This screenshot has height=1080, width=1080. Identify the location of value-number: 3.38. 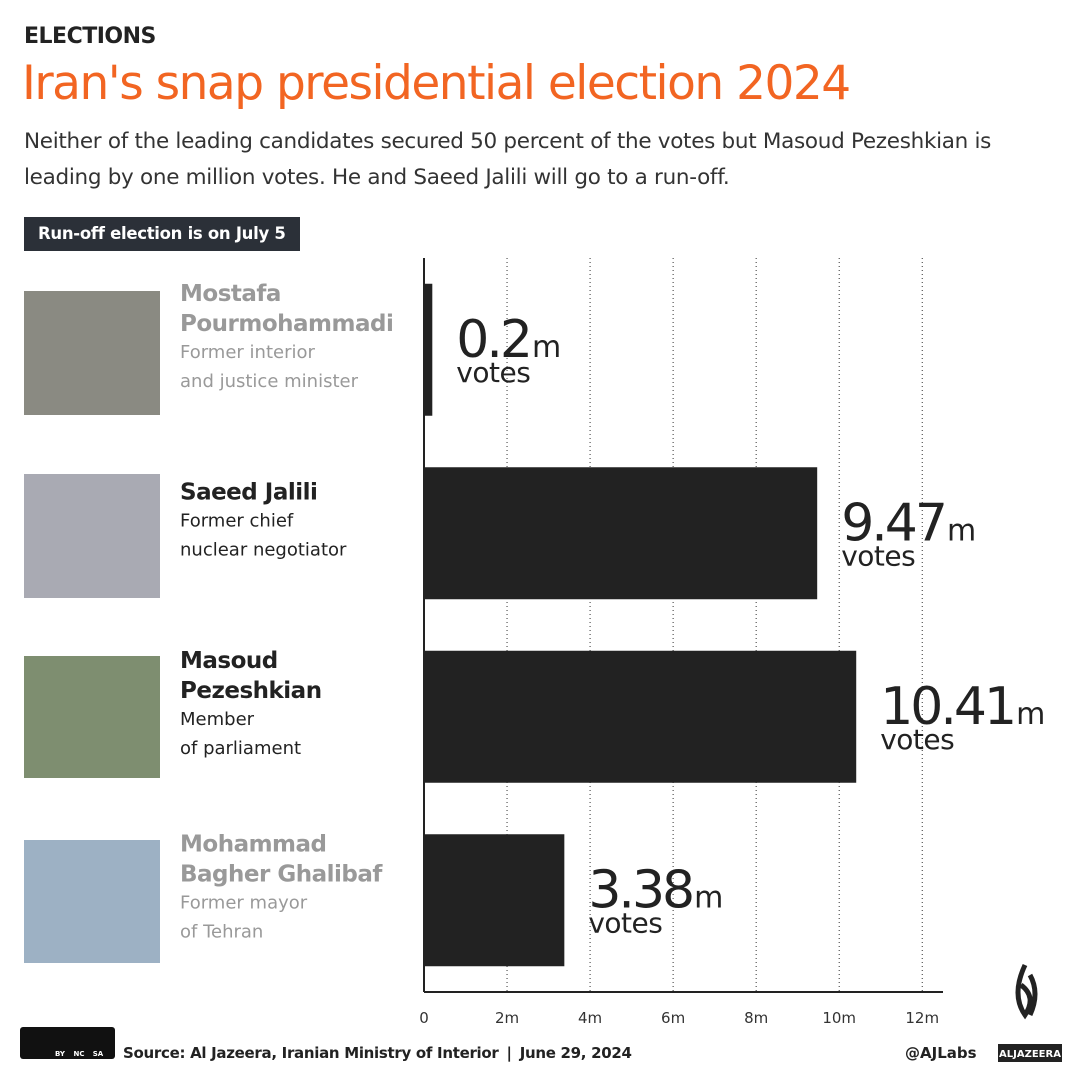
(640, 890).